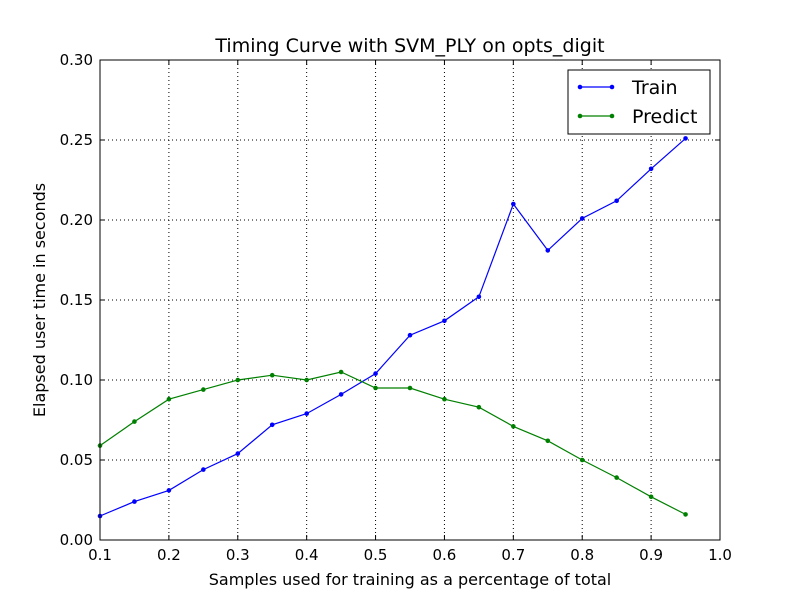 The height and width of the screenshot is (604, 800). I want to click on legend-label-train: Train, so click(654, 88).